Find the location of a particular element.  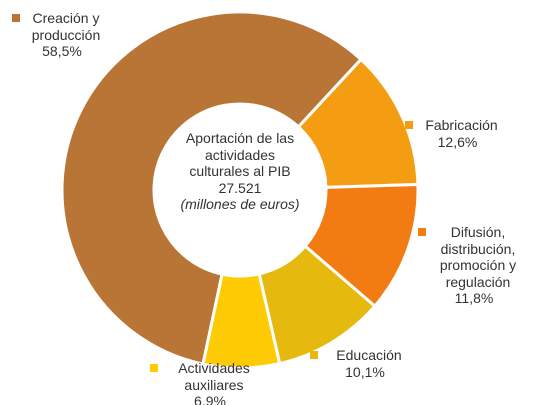

value-label: 10,1% is located at coordinates (365, 371).